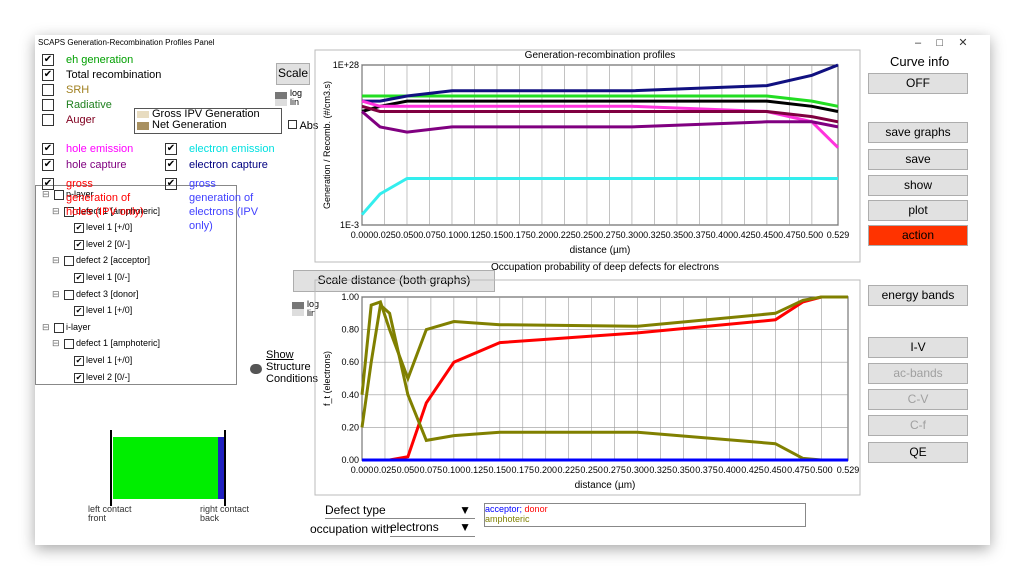 This screenshot has height=583, width=1024. I want to click on legend-text: Gross IPV Generation, so click(206, 114).